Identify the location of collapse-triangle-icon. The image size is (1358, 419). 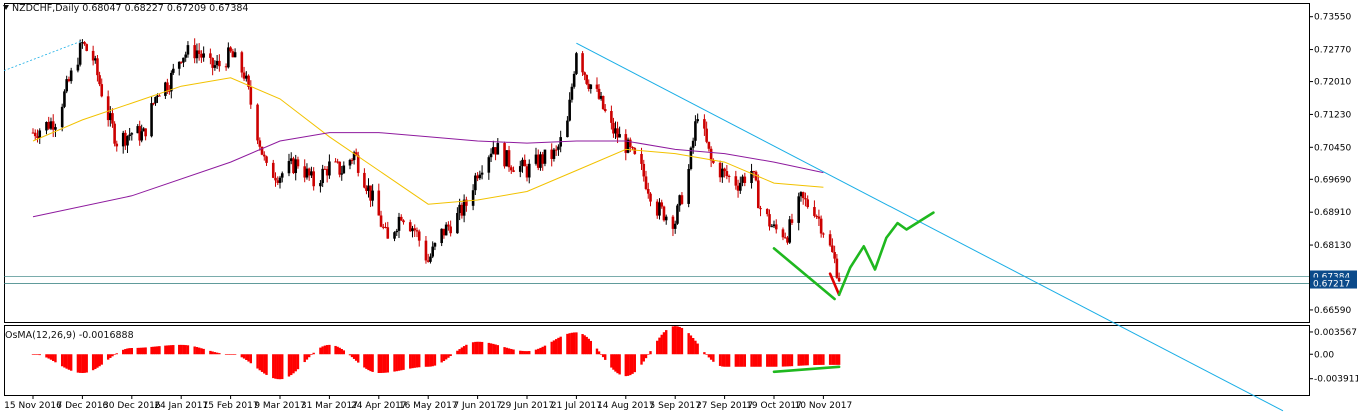
(6, 7).